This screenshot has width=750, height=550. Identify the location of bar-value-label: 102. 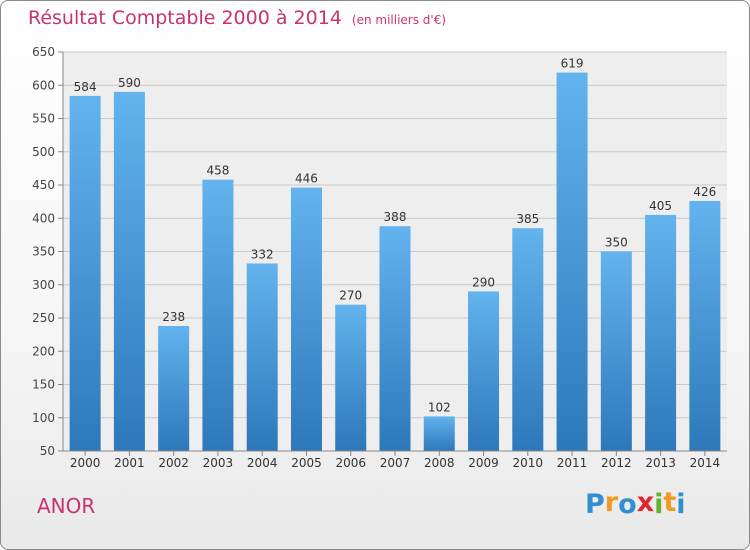
(439, 407).